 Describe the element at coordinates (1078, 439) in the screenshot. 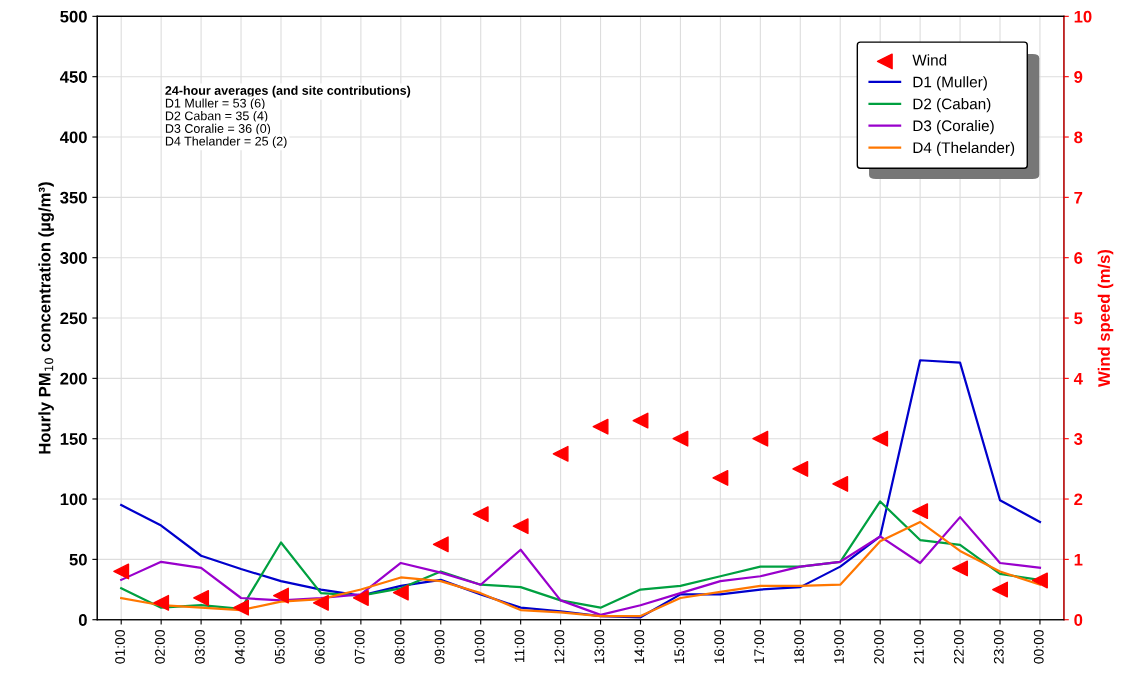

I see `y2-tick-label: 3` at that location.